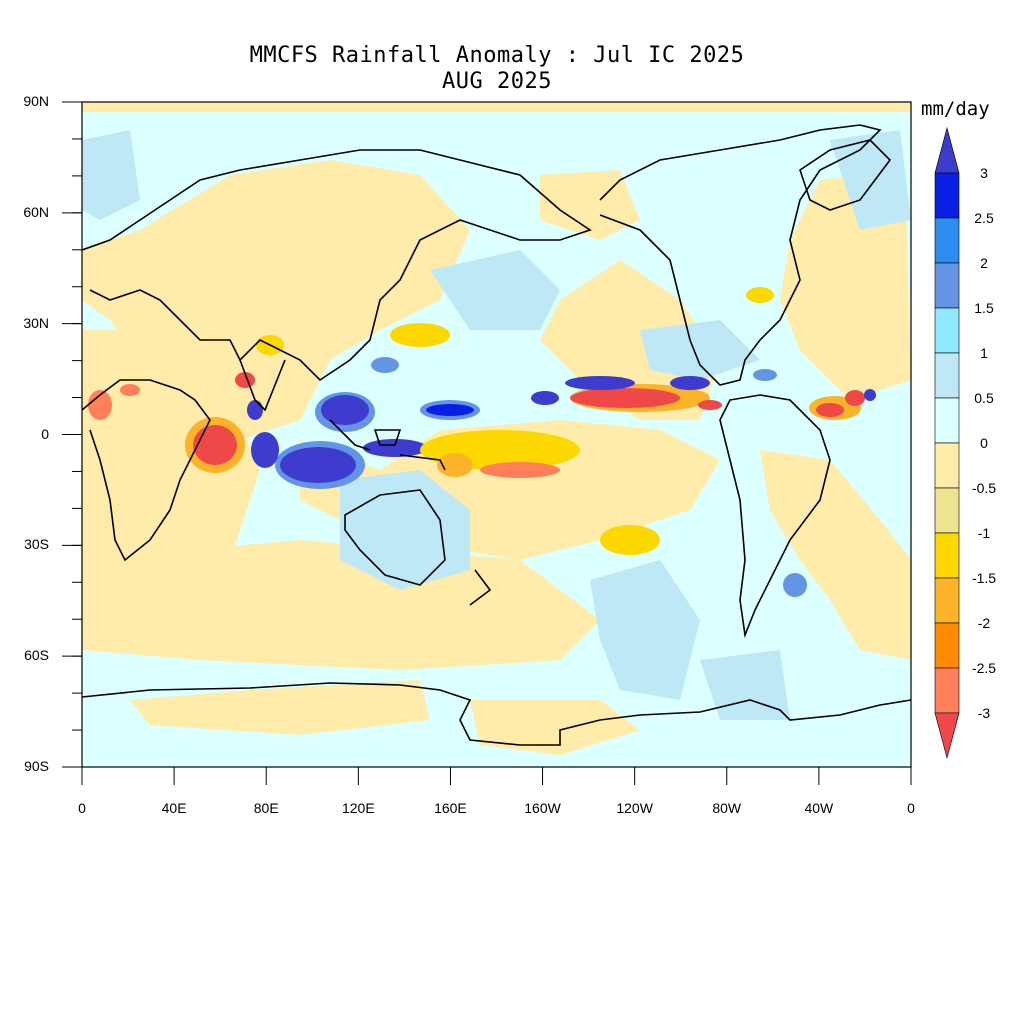  Describe the element at coordinates (955, 109) in the screenshot. I see `units-label: mm/day` at that location.